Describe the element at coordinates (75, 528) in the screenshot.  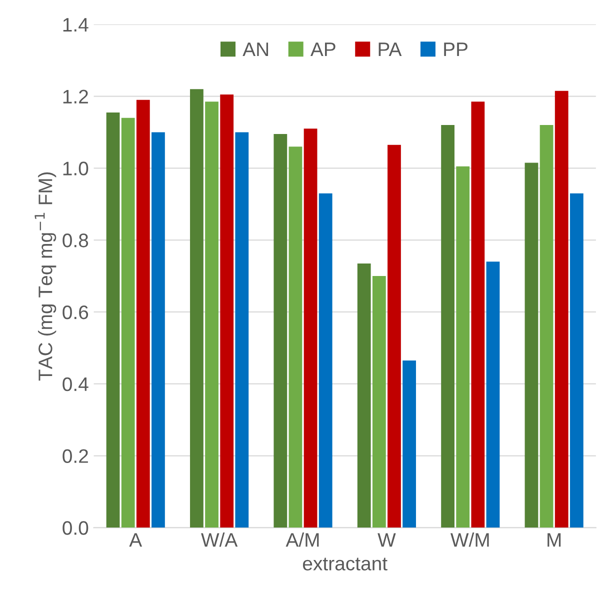
I see `y-tick-label: 0.0` at that location.